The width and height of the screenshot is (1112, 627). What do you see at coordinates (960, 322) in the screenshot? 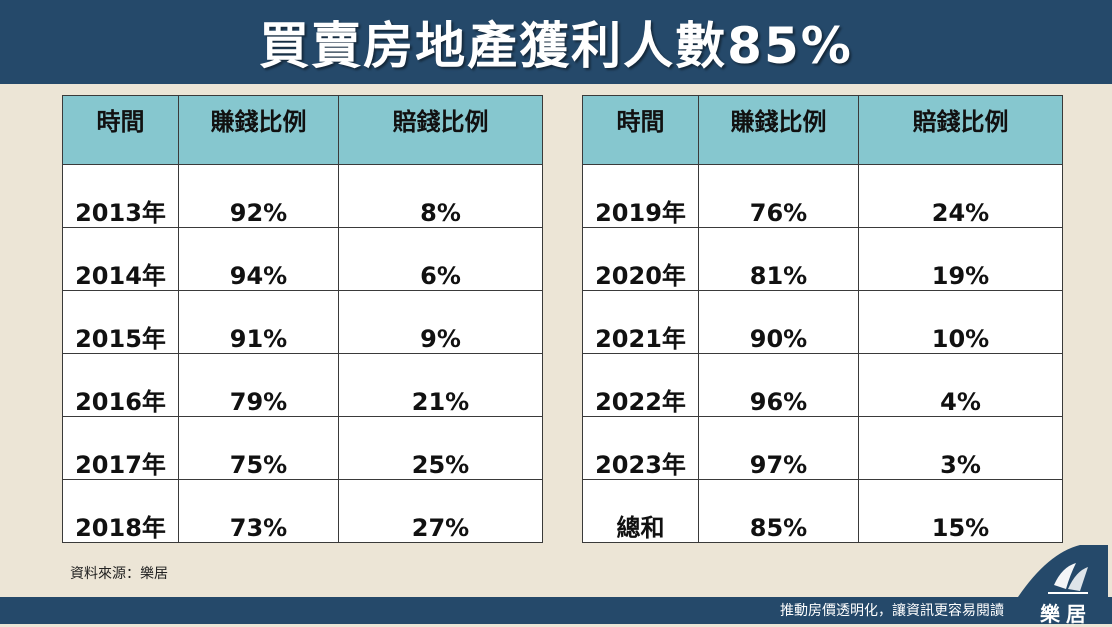
I see `cell-loss: 10%` at bounding box center [960, 322].